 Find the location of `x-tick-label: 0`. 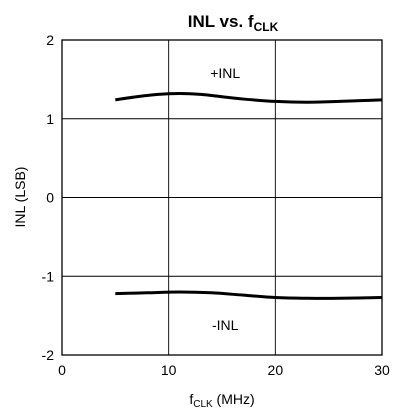

x-tick-label: 0 is located at coordinates (62, 370).